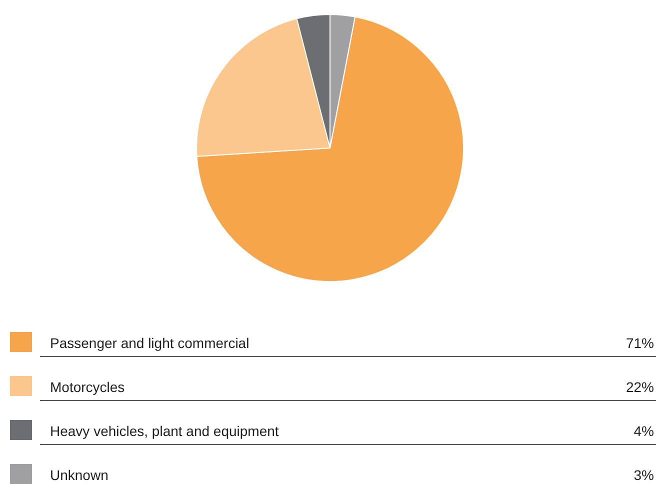 This screenshot has height=484, width=656. Describe the element at coordinates (644, 431) in the screenshot. I see `data-label: 4%` at that location.